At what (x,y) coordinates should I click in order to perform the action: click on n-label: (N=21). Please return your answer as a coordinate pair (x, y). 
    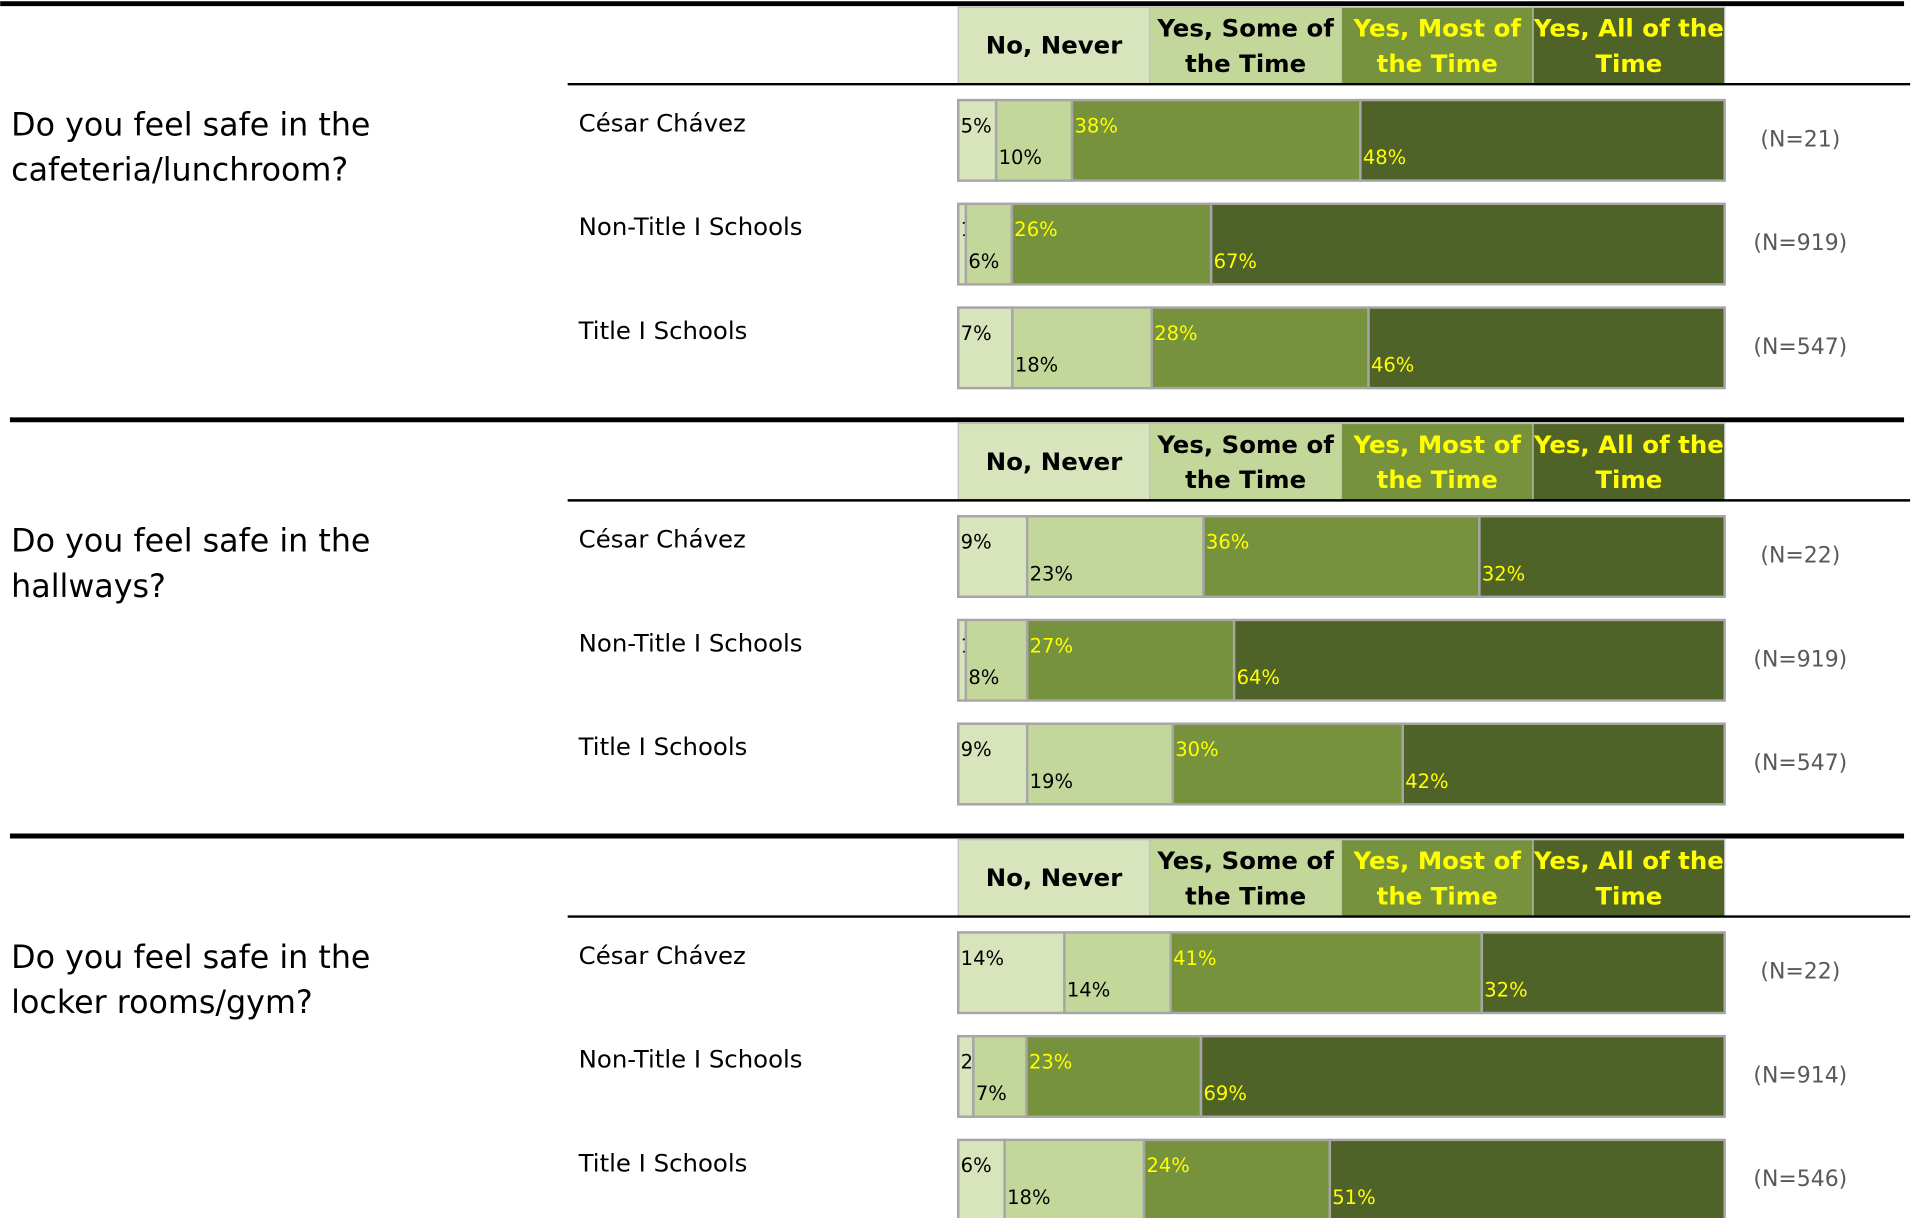
    Looking at the image, I should click on (1800, 139).